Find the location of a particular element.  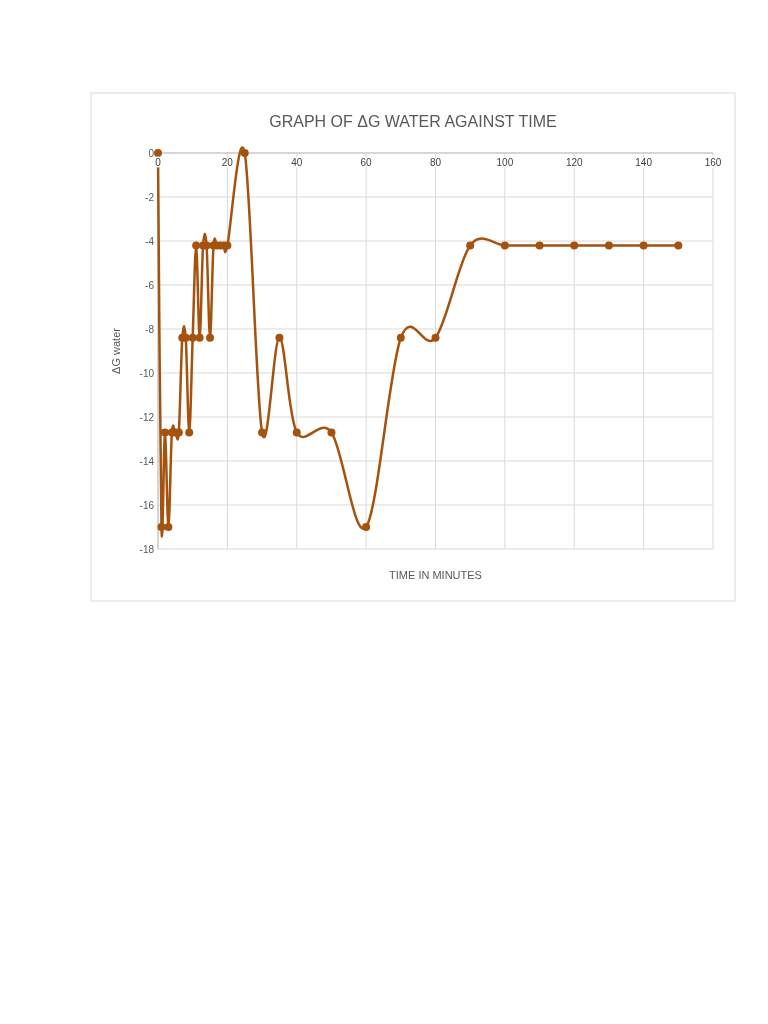

y-tick-label: -2 is located at coordinates (150, 197).